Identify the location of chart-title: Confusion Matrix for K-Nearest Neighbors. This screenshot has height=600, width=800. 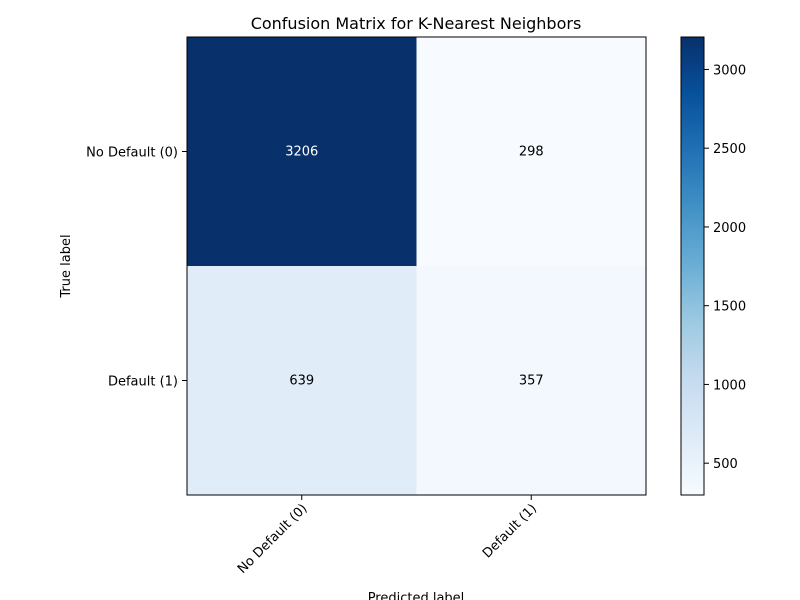
(416, 23).